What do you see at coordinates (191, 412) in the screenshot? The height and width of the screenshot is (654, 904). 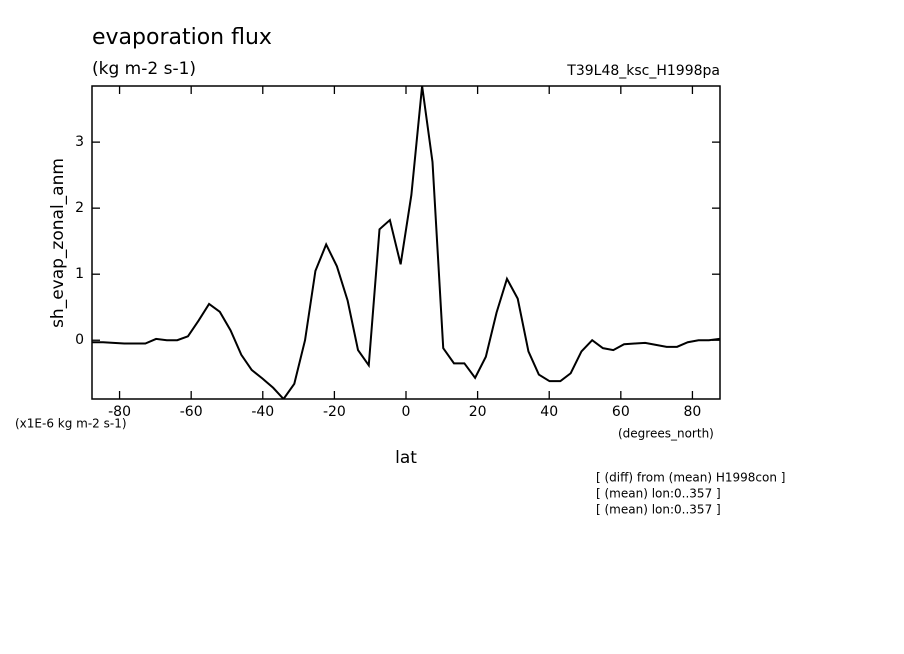 I see `x-tick-label: -60` at bounding box center [191, 412].